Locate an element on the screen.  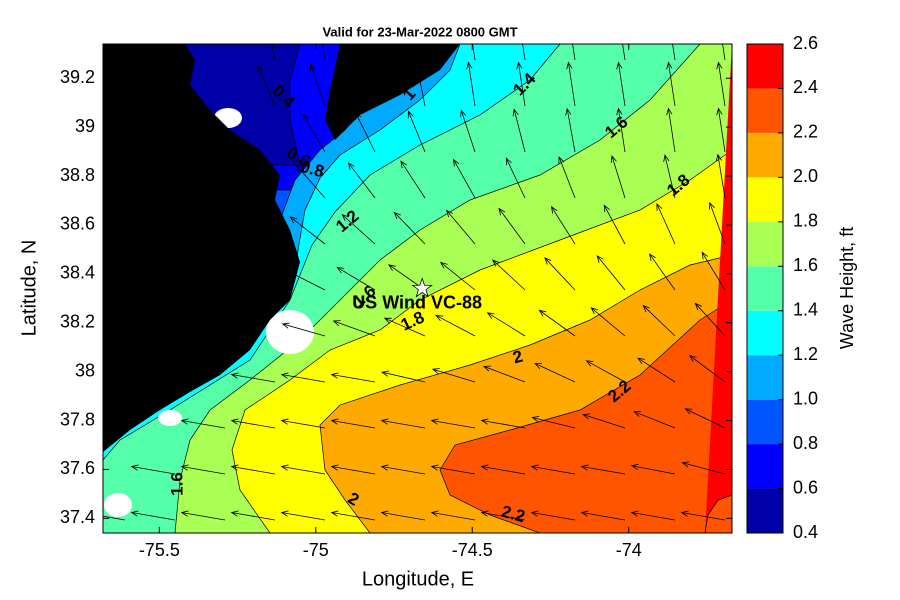
chart-title: Valid for 23-Mar-2022 0800 GMT is located at coordinates (419, 31).